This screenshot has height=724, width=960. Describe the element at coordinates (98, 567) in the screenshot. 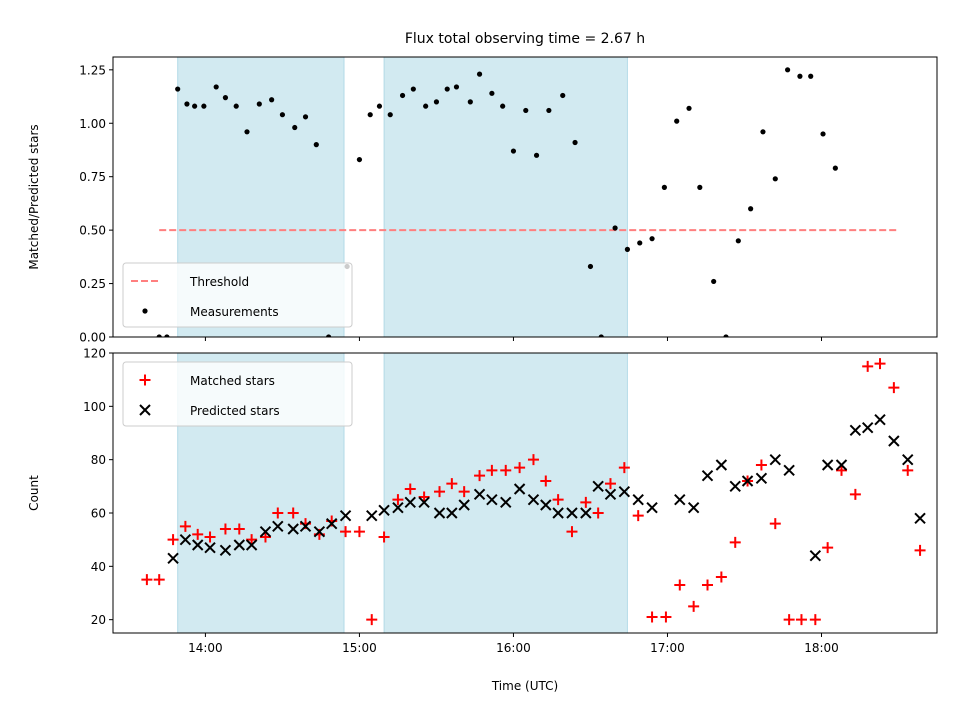

I see `y-tick-label: 40` at that location.